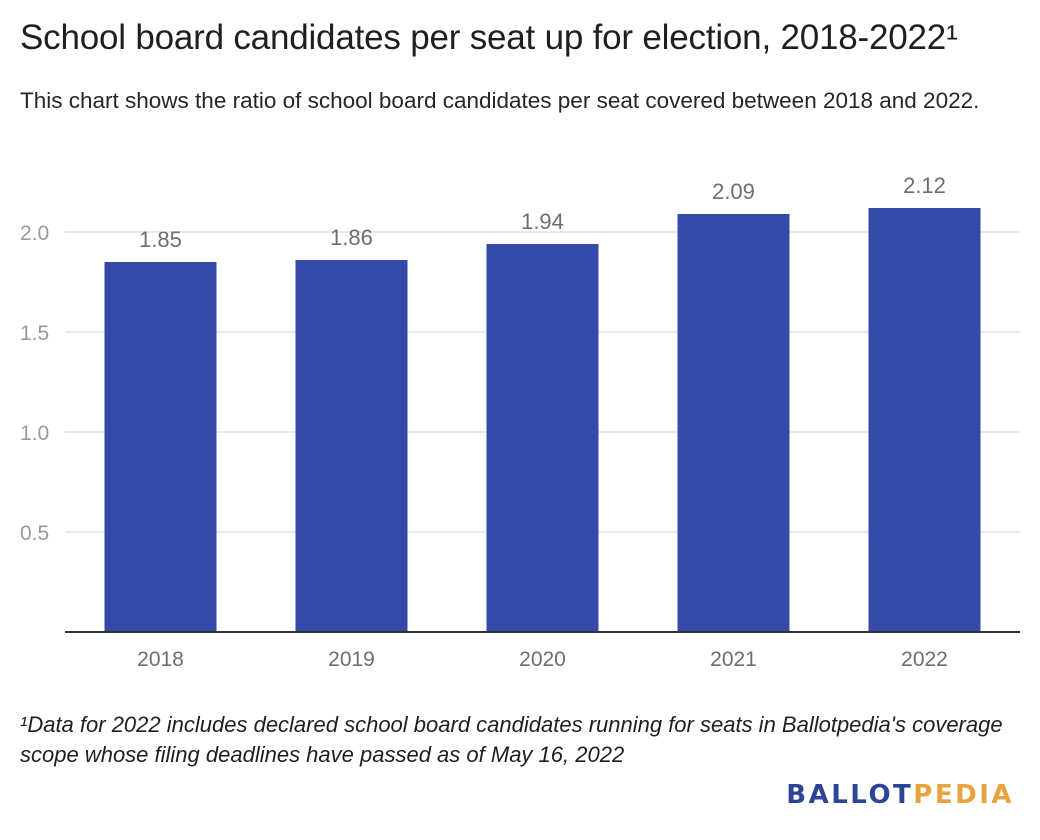  Describe the element at coordinates (733, 191) in the screenshot. I see `data-label: 2.09` at that location.